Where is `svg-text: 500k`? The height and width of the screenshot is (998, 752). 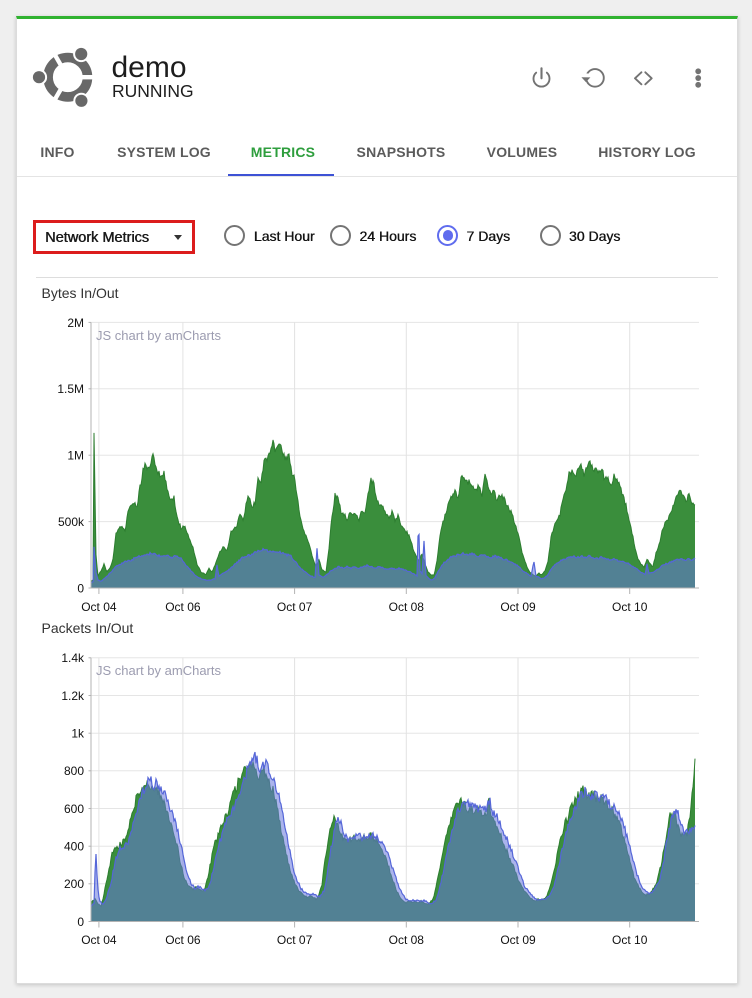
svg-text: 500k is located at coordinates (71, 522).